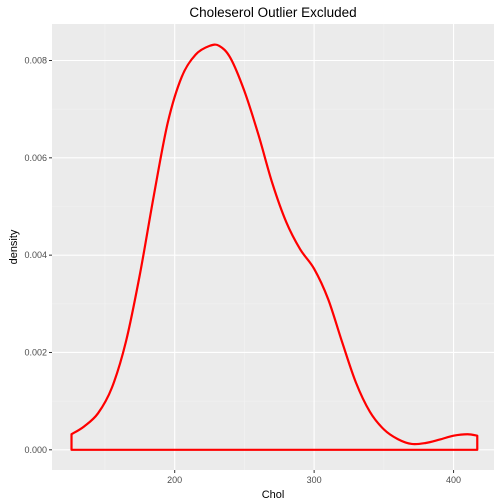 The height and width of the screenshot is (504, 504). Describe the element at coordinates (273, 495) in the screenshot. I see `x-axis-title: Chol` at that location.